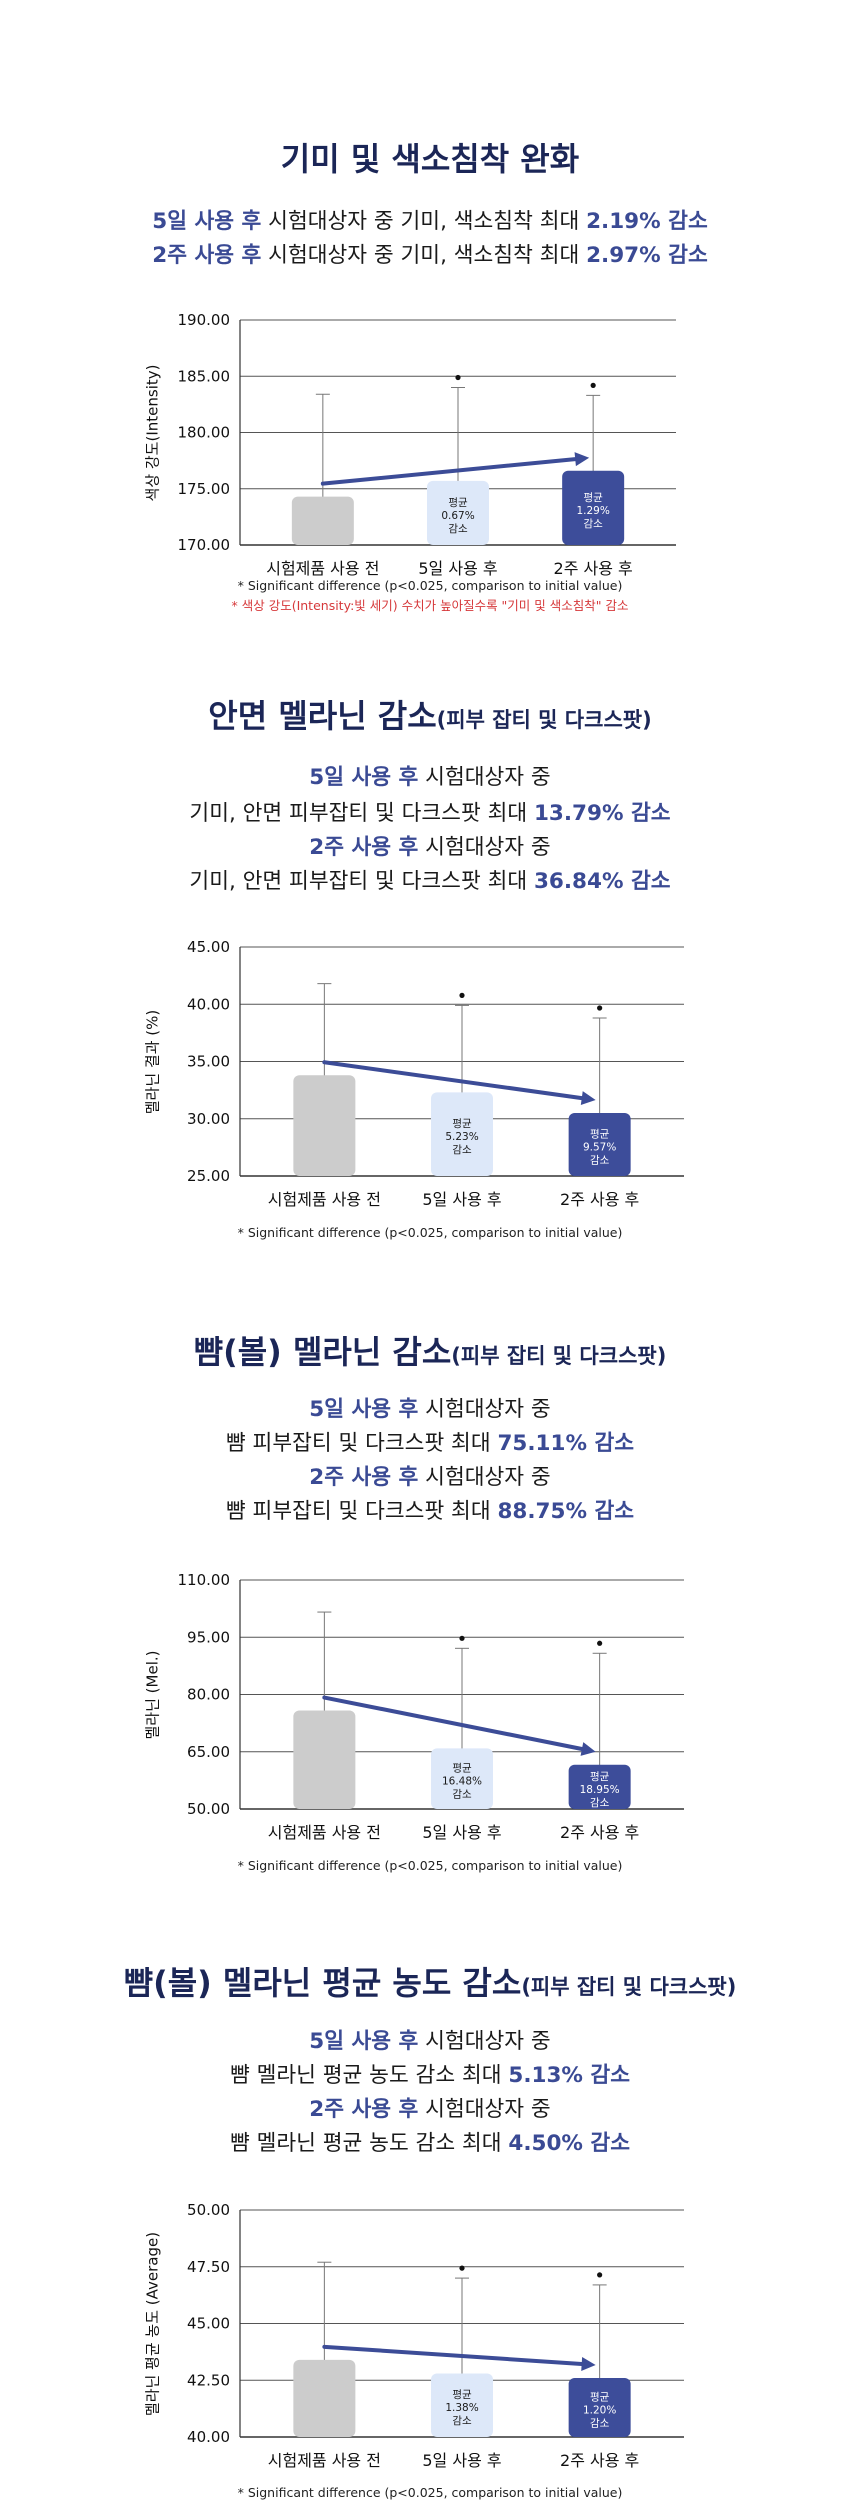 The image size is (860, 2502). What do you see at coordinates (462, 1782) in the screenshot?
I see `bar-label: 평균 16.48% 감소` at bounding box center [462, 1782].